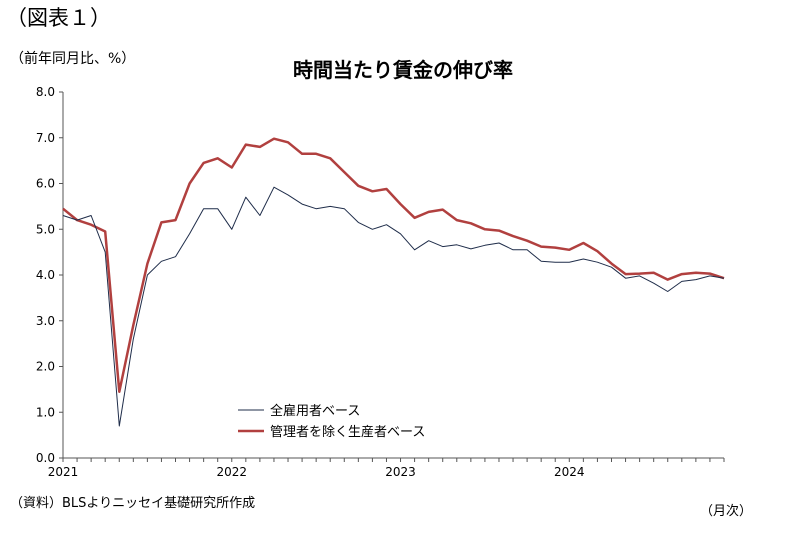  Describe the element at coordinates (45, 412) in the screenshot. I see `y-tick-label: 1.0` at that location.